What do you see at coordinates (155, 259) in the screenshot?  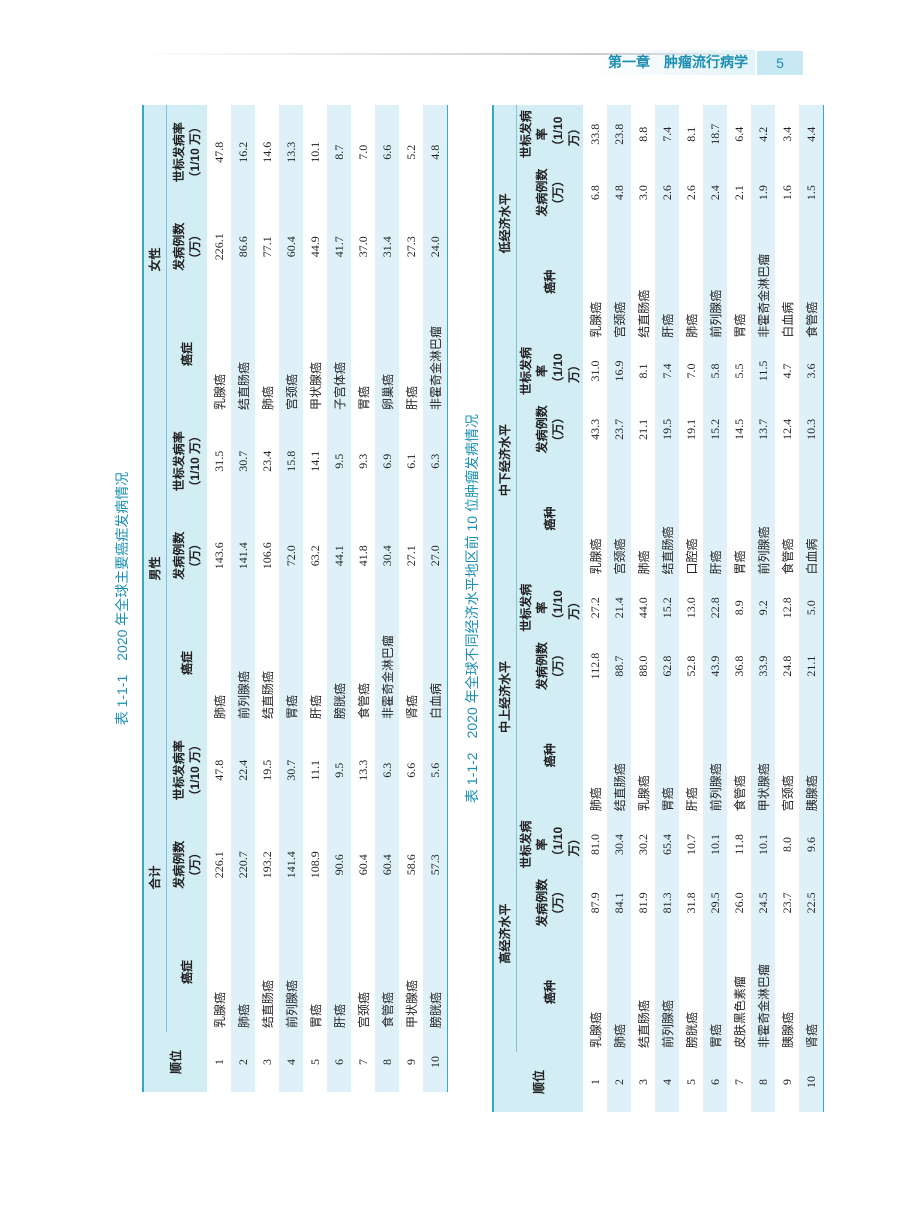 I see `group-header: 女性` at bounding box center [155, 259].